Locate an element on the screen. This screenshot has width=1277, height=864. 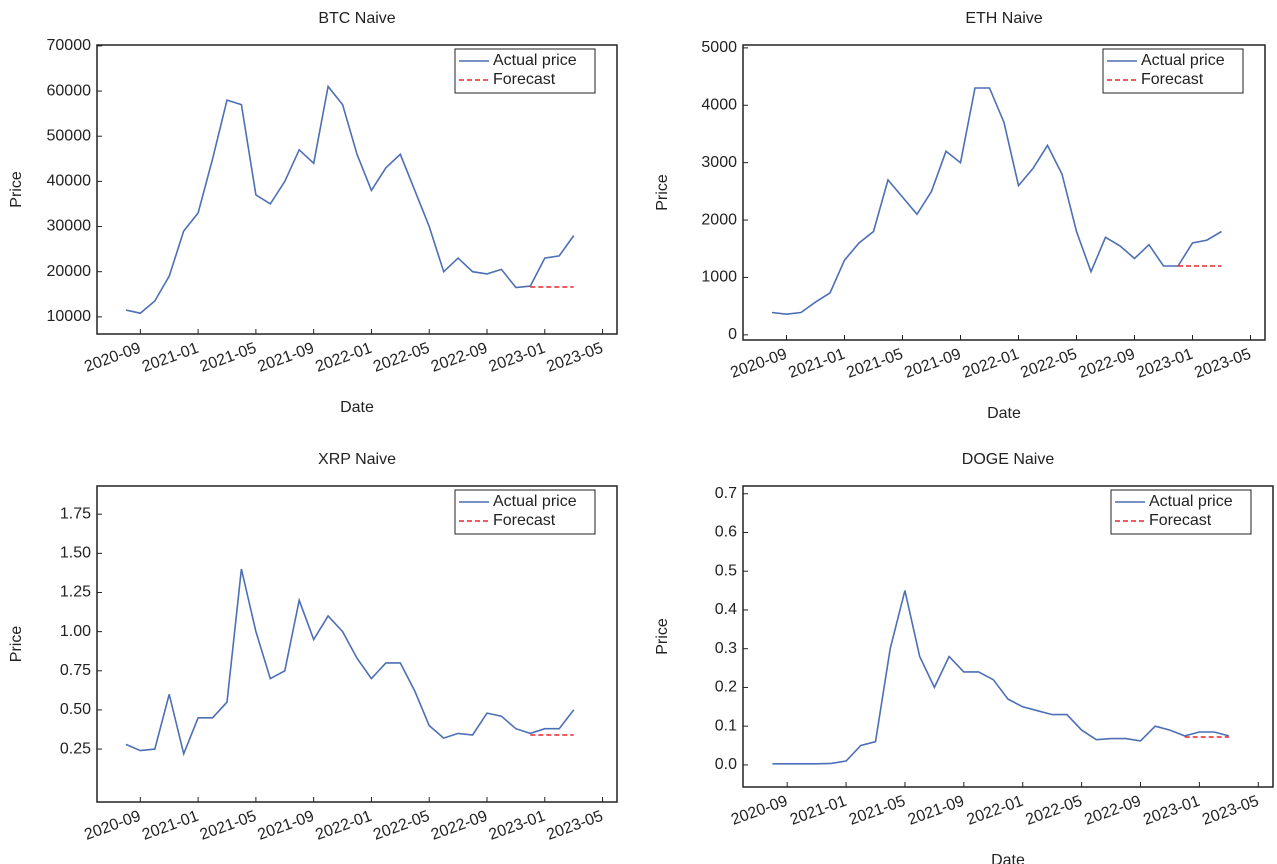
y-tick-label: 20000 is located at coordinates (69, 271).